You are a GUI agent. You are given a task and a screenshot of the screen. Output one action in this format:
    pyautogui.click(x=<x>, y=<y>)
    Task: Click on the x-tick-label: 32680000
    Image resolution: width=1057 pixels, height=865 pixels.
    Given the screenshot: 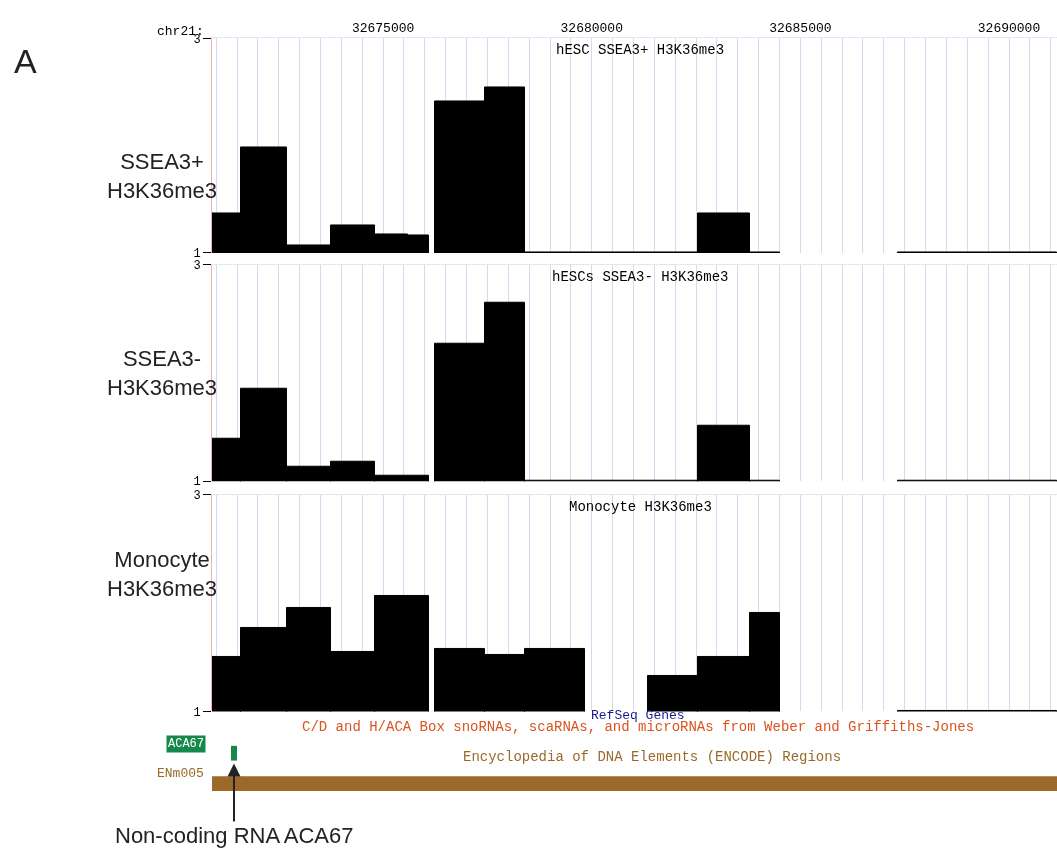 What is the action you would take?
    pyautogui.click(x=591, y=29)
    